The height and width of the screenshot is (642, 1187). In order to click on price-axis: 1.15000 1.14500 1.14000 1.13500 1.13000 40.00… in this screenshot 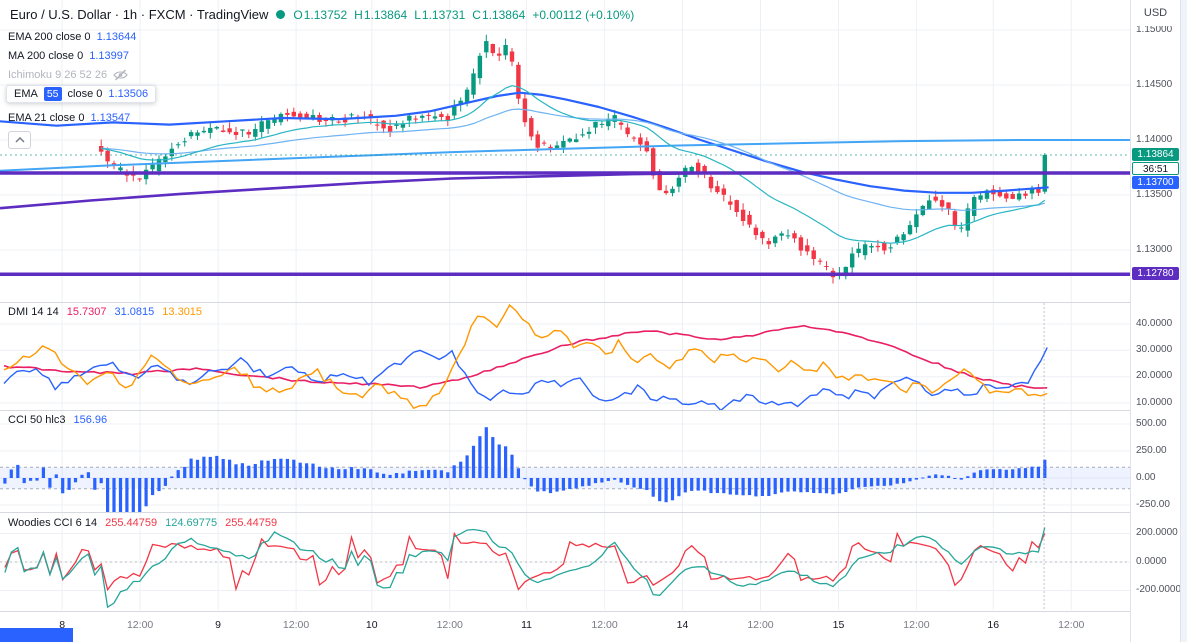, I will do `click(1155, 321)`.